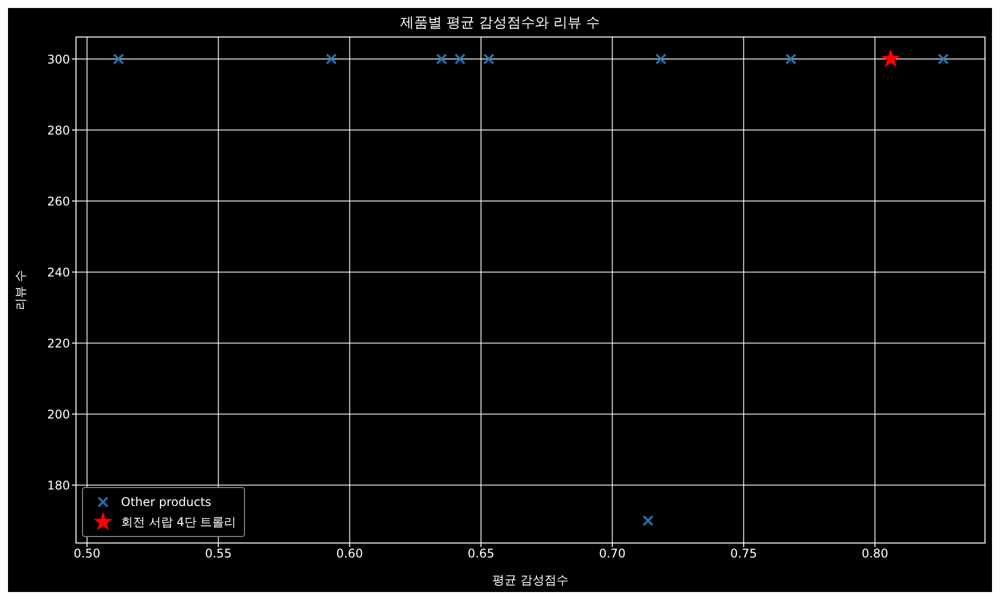  Describe the element at coordinates (166, 502) in the screenshot. I see `legend-label: Other products` at that location.